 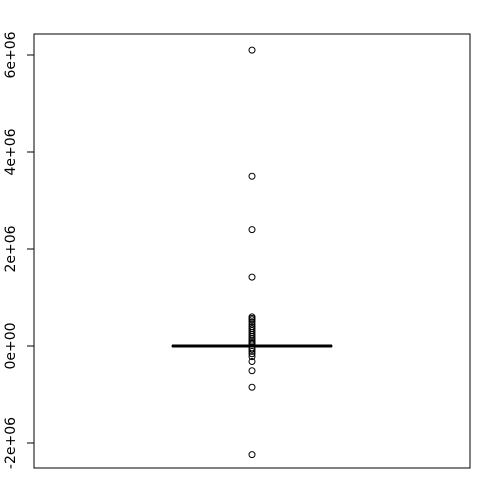 I want to click on y-axis: -2e+06 0e+00 2e+06 4e+06 6e+06, so click(x=19, y=250).